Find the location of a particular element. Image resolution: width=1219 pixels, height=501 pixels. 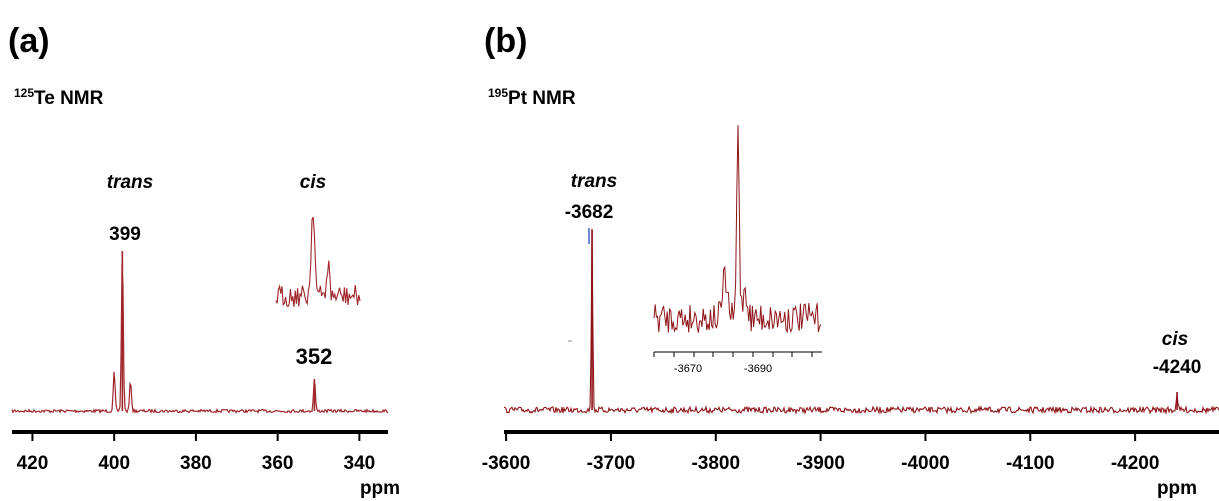

panel-b-inset: -3670 -3690 is located at coordinates (737, 250).